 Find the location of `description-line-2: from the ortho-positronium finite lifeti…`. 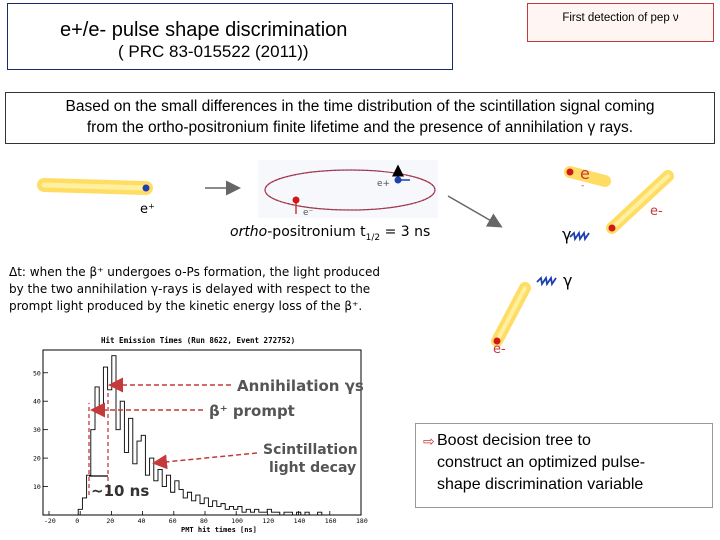

description-line-2: from the ortho-positronium finite lifeti… is located at coordinates (360, 127).